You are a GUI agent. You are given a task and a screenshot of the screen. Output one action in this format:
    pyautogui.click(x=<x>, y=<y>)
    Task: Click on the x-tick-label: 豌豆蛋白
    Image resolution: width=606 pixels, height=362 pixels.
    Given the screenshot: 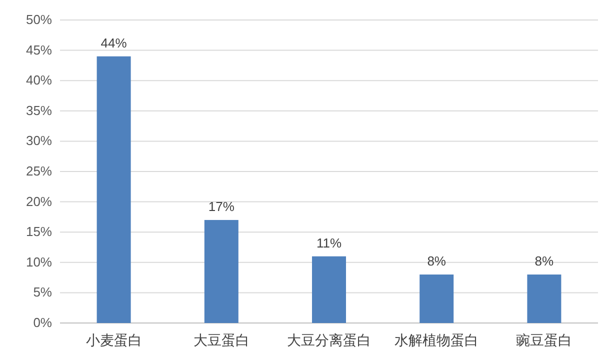 What is the action you would take?
    pyautogui.click(x=544, y=340)
    